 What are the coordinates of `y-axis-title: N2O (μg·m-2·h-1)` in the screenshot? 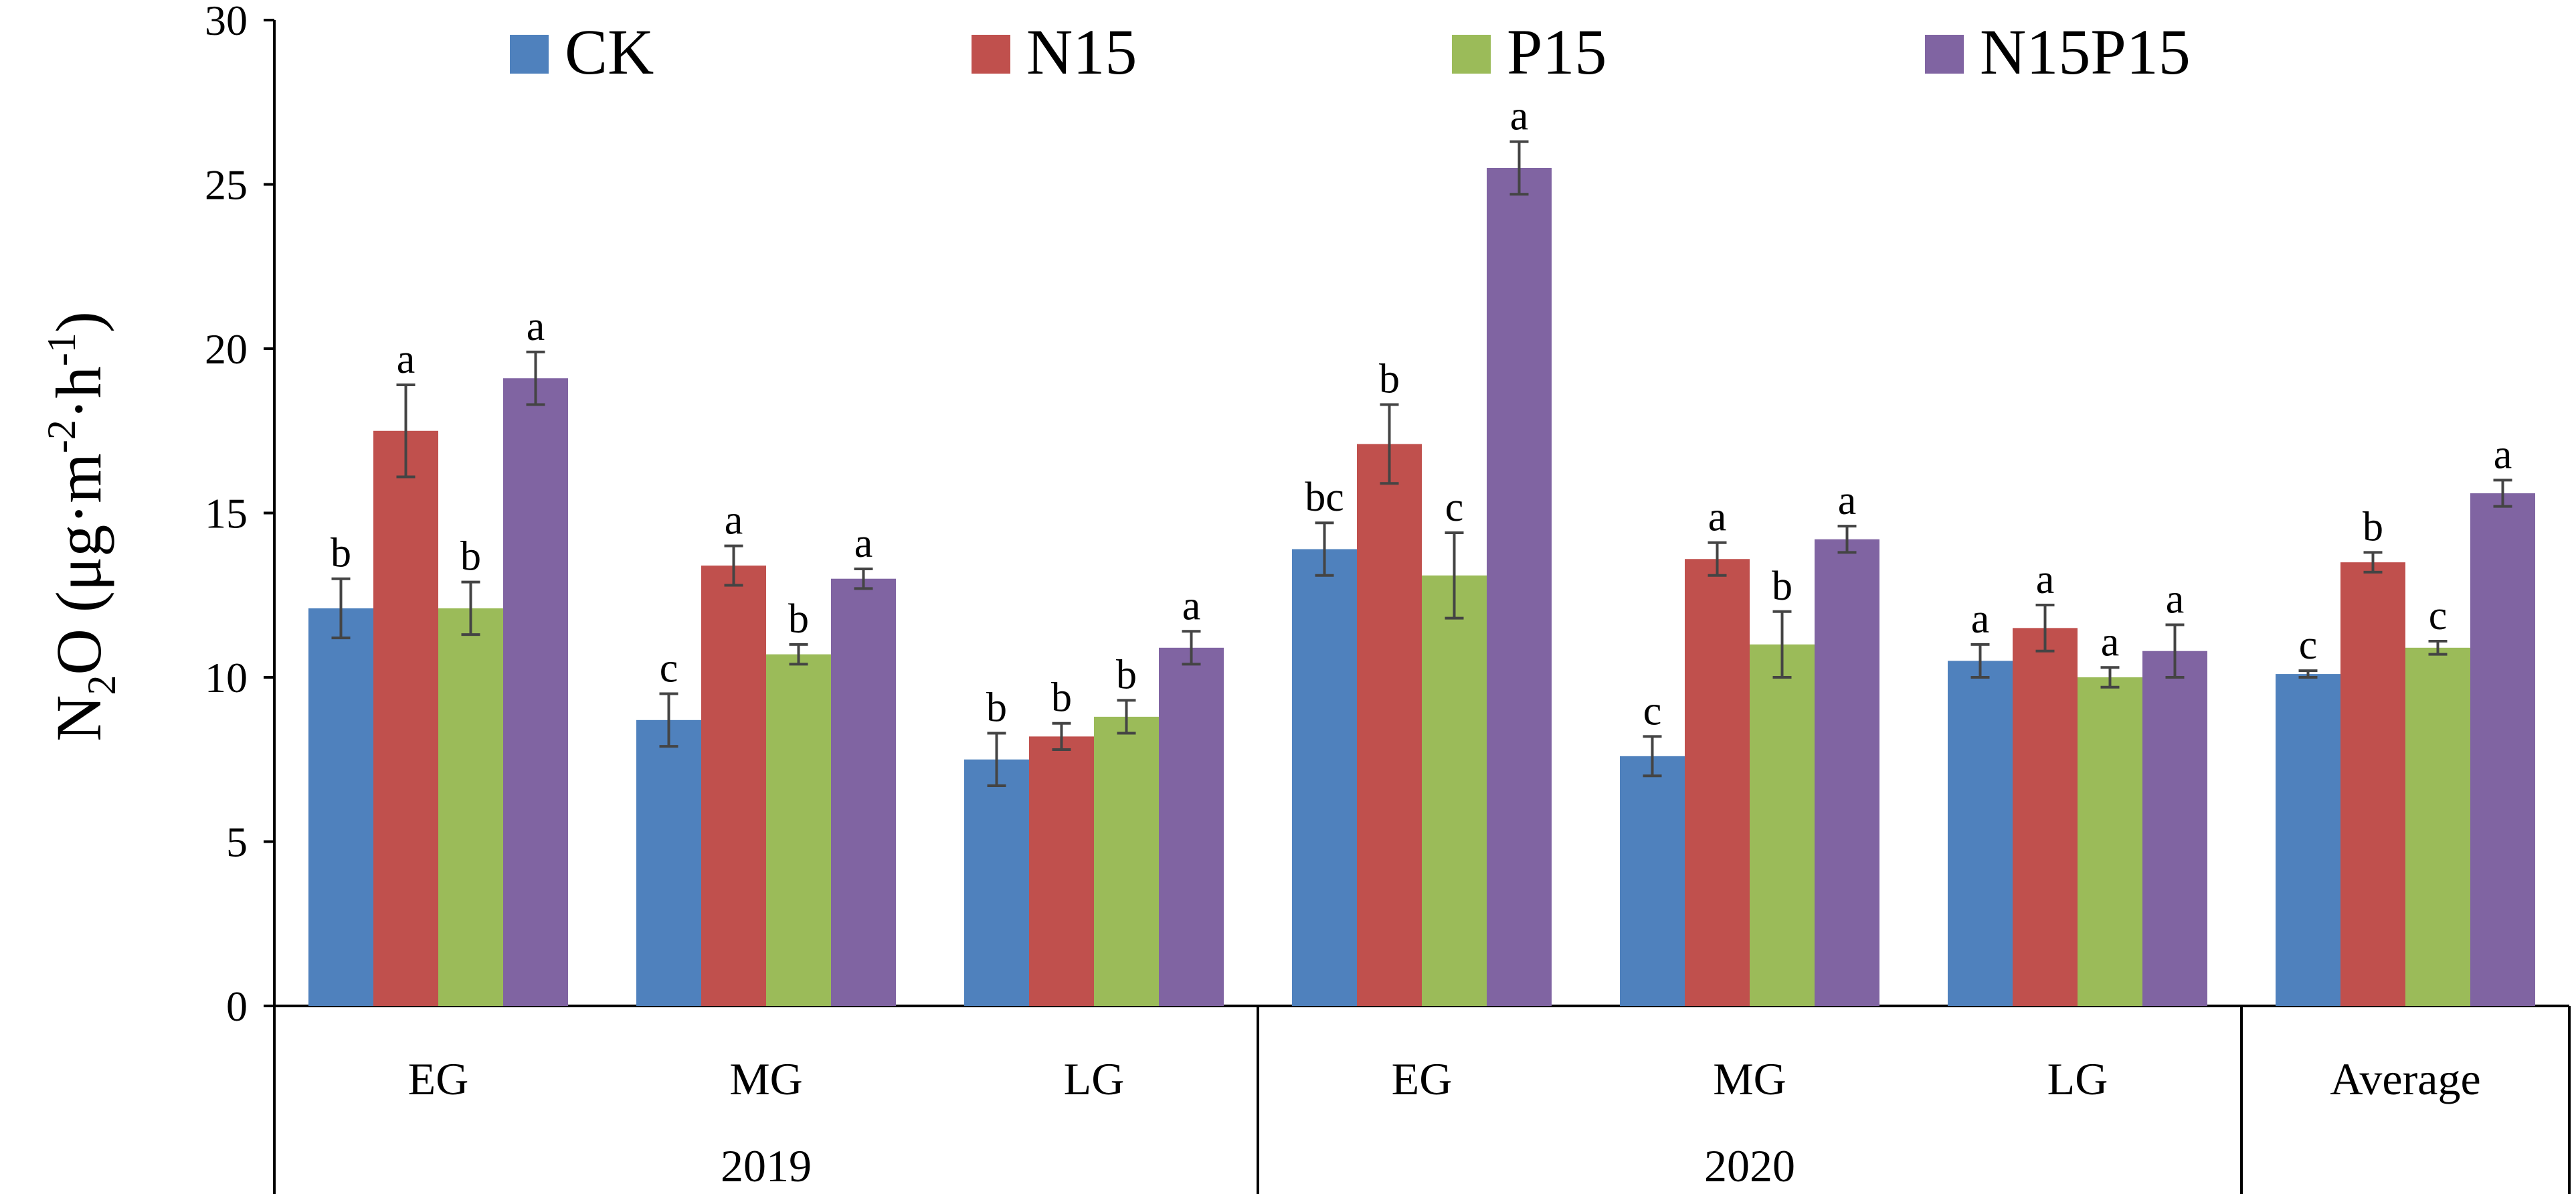 It's located at (81, 526).